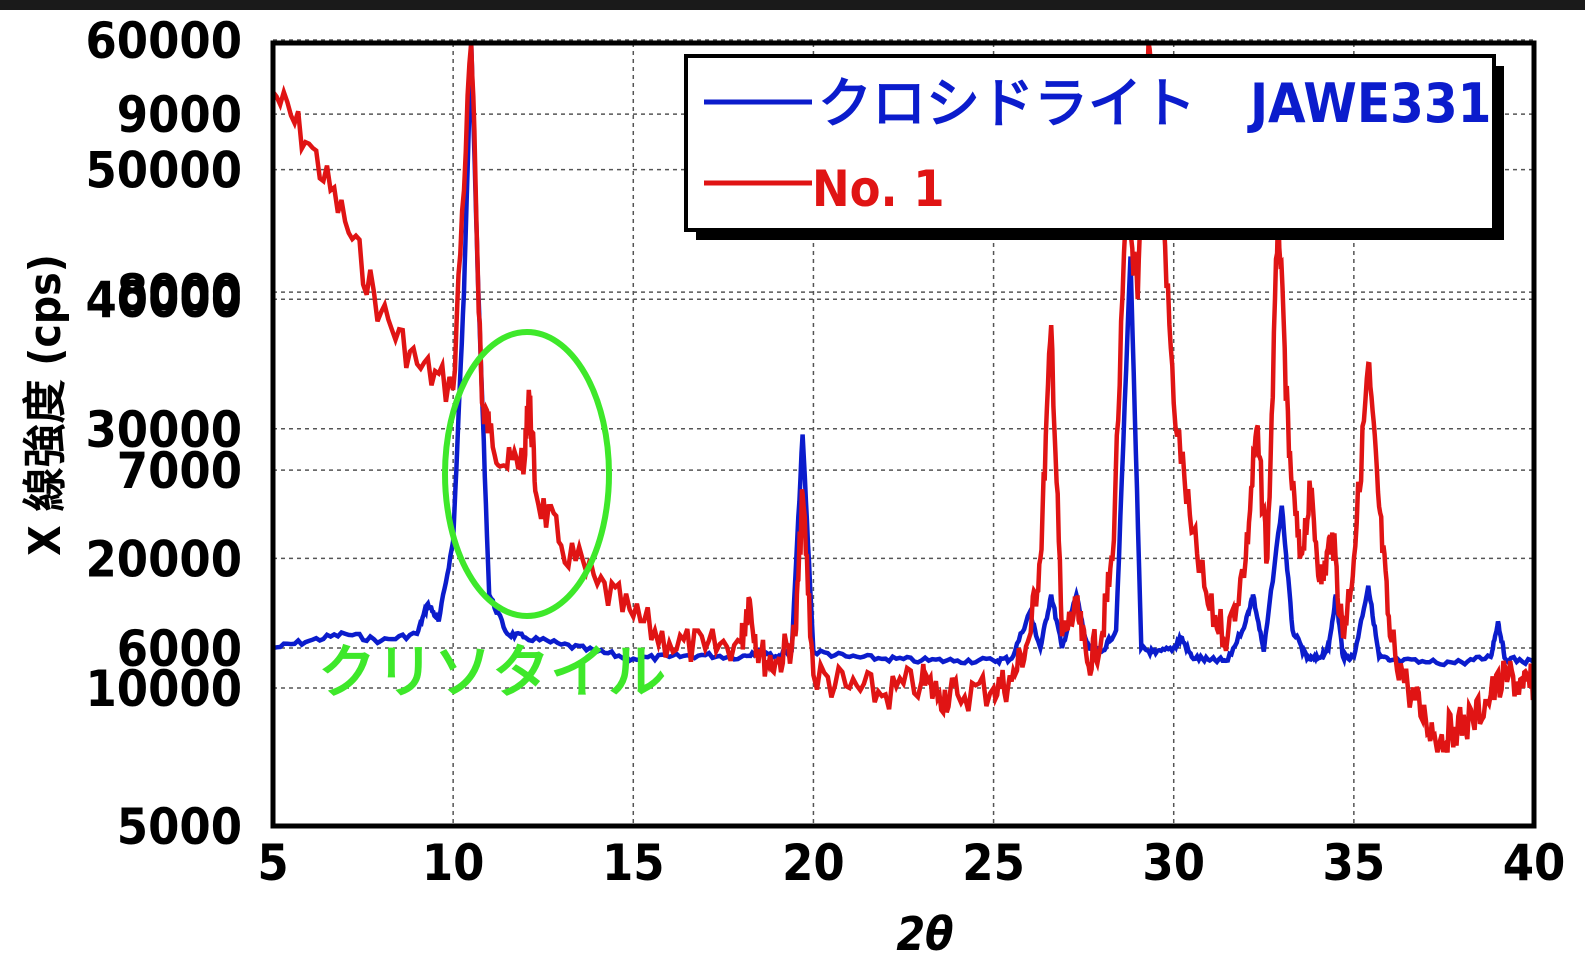 This screenshot has height=963, width=1585. What do you see at coordinates (911, 863) in the screenshot?
I see `x-tick-labels: 5 10 15 20 25 30 35 40` at bounding box center [911, 863].